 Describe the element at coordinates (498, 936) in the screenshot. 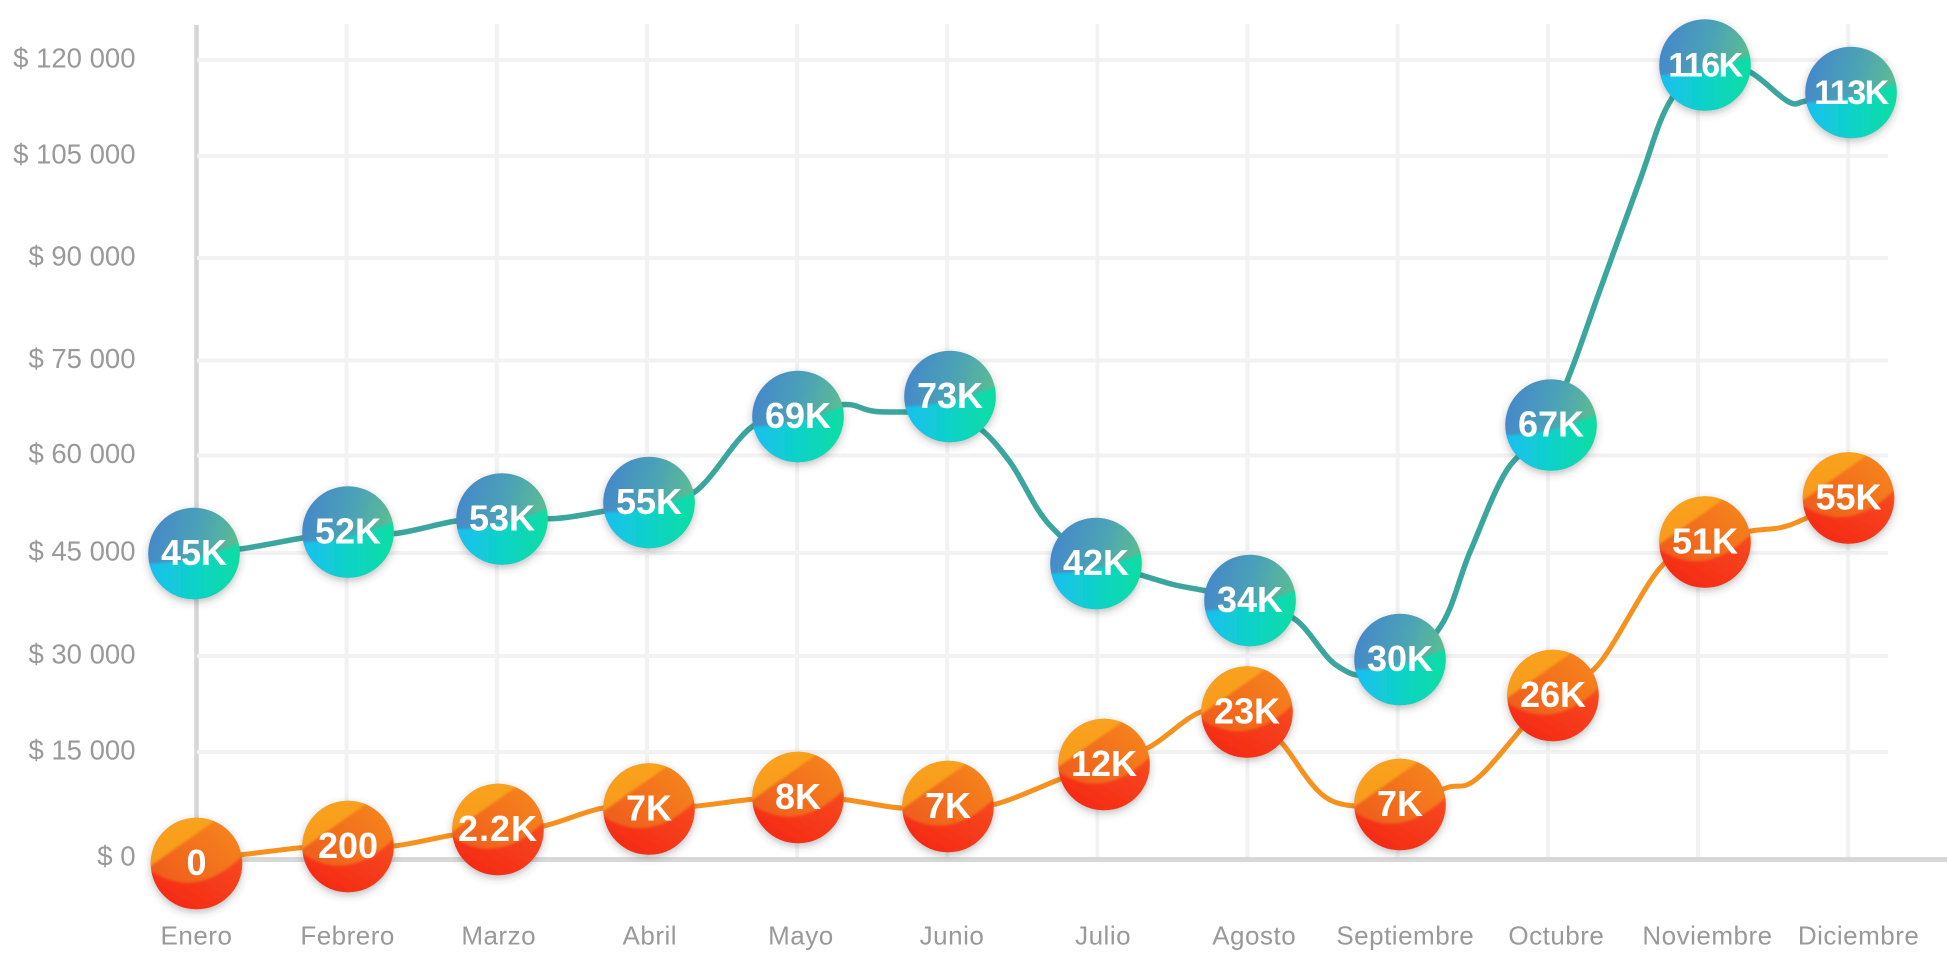

I see `svg-text: Marzo` at that location.